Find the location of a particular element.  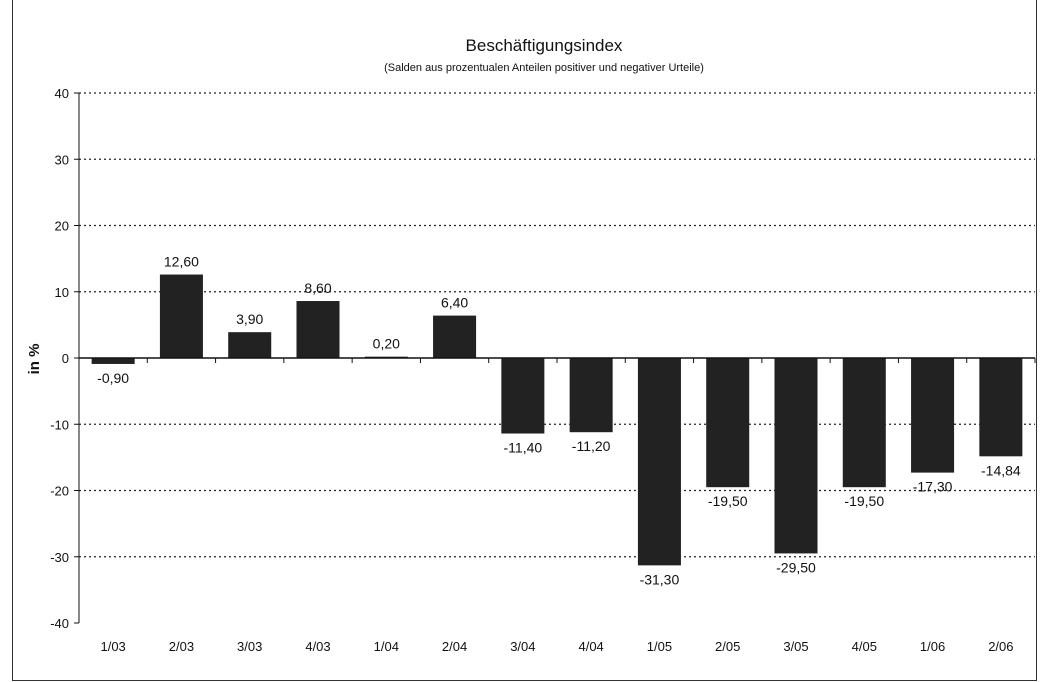

y-tick-label: -10 is located at coordinates (59, 424).